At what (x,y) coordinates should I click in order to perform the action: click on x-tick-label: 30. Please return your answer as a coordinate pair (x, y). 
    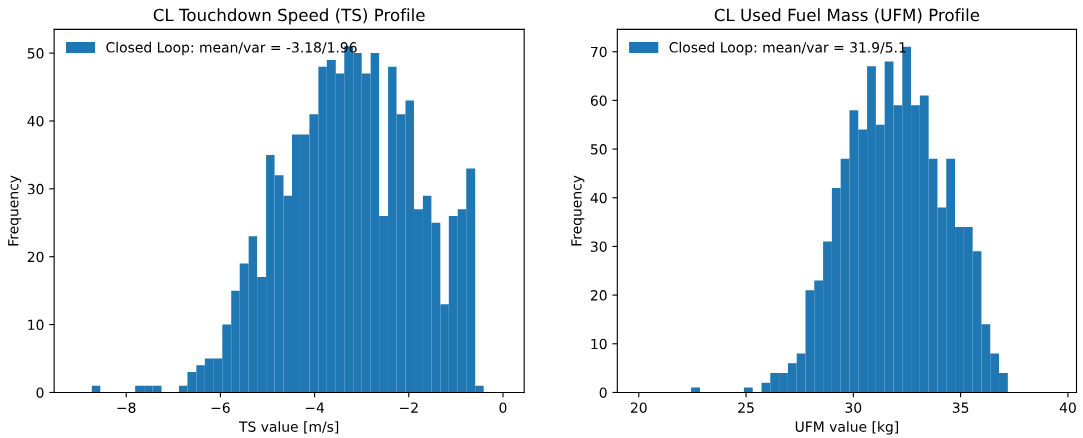
    Looking at the image, I should click on (853, 407).